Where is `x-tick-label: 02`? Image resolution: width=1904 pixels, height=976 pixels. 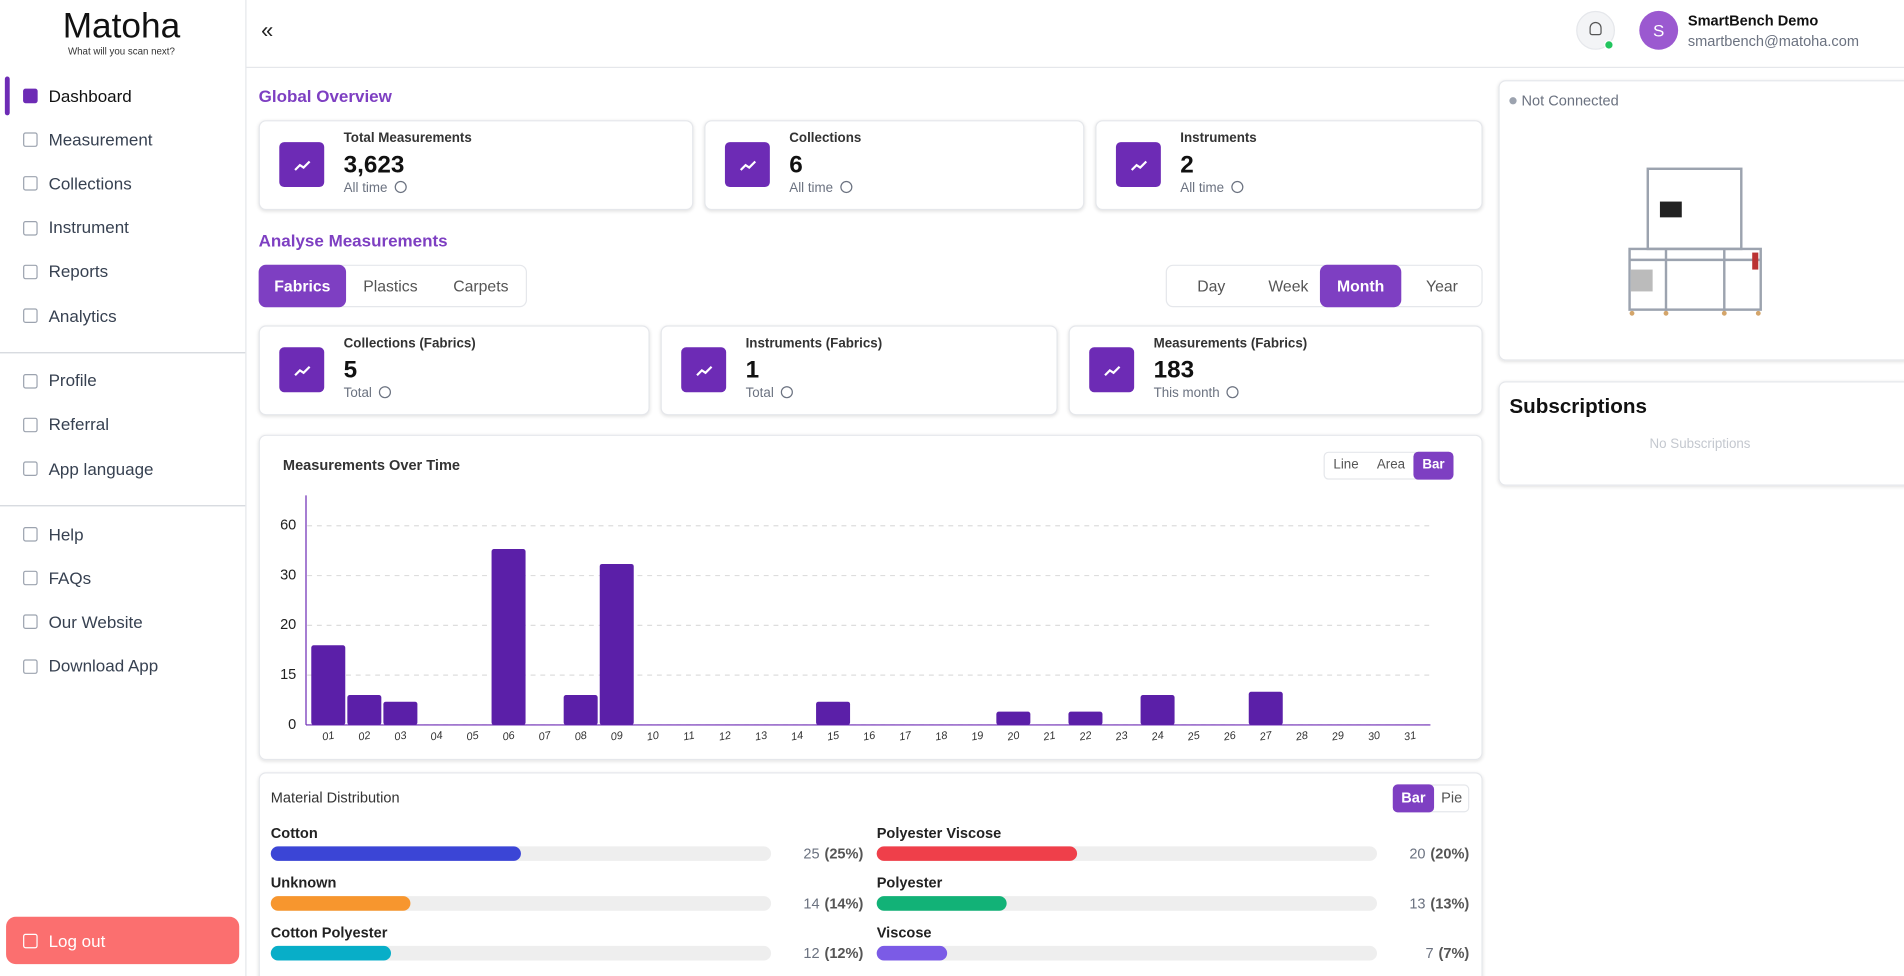 x-tick-label: 02 is located at coordinates (364, 737).